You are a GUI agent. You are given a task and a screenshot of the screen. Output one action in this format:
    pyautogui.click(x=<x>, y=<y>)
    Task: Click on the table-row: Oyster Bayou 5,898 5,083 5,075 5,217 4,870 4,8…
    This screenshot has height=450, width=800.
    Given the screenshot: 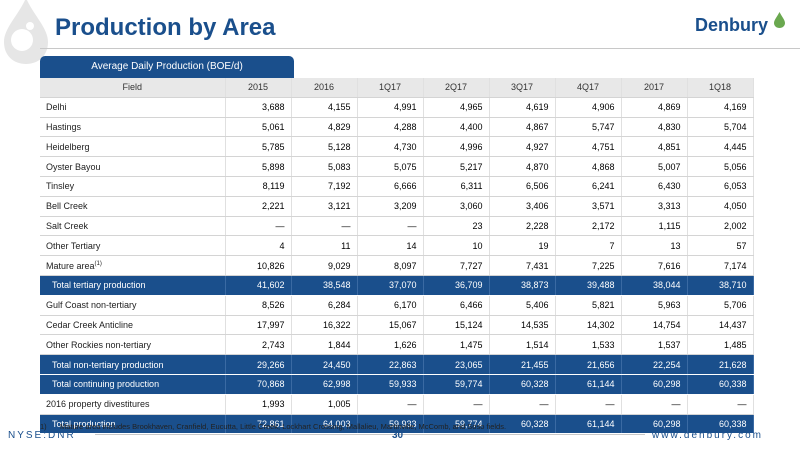 What is the action you would take?
    pyautogui.click(x=397, y=166)
    